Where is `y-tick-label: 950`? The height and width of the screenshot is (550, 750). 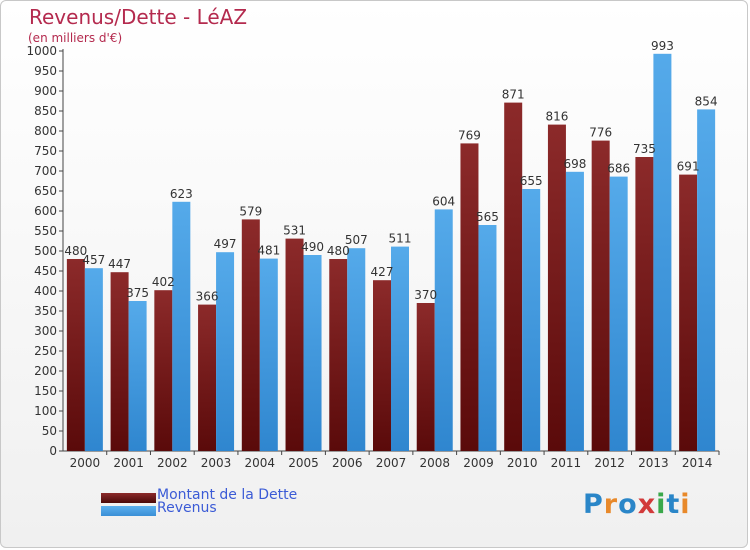
y-tick-label: 950 is located at coordinates (45, 71).